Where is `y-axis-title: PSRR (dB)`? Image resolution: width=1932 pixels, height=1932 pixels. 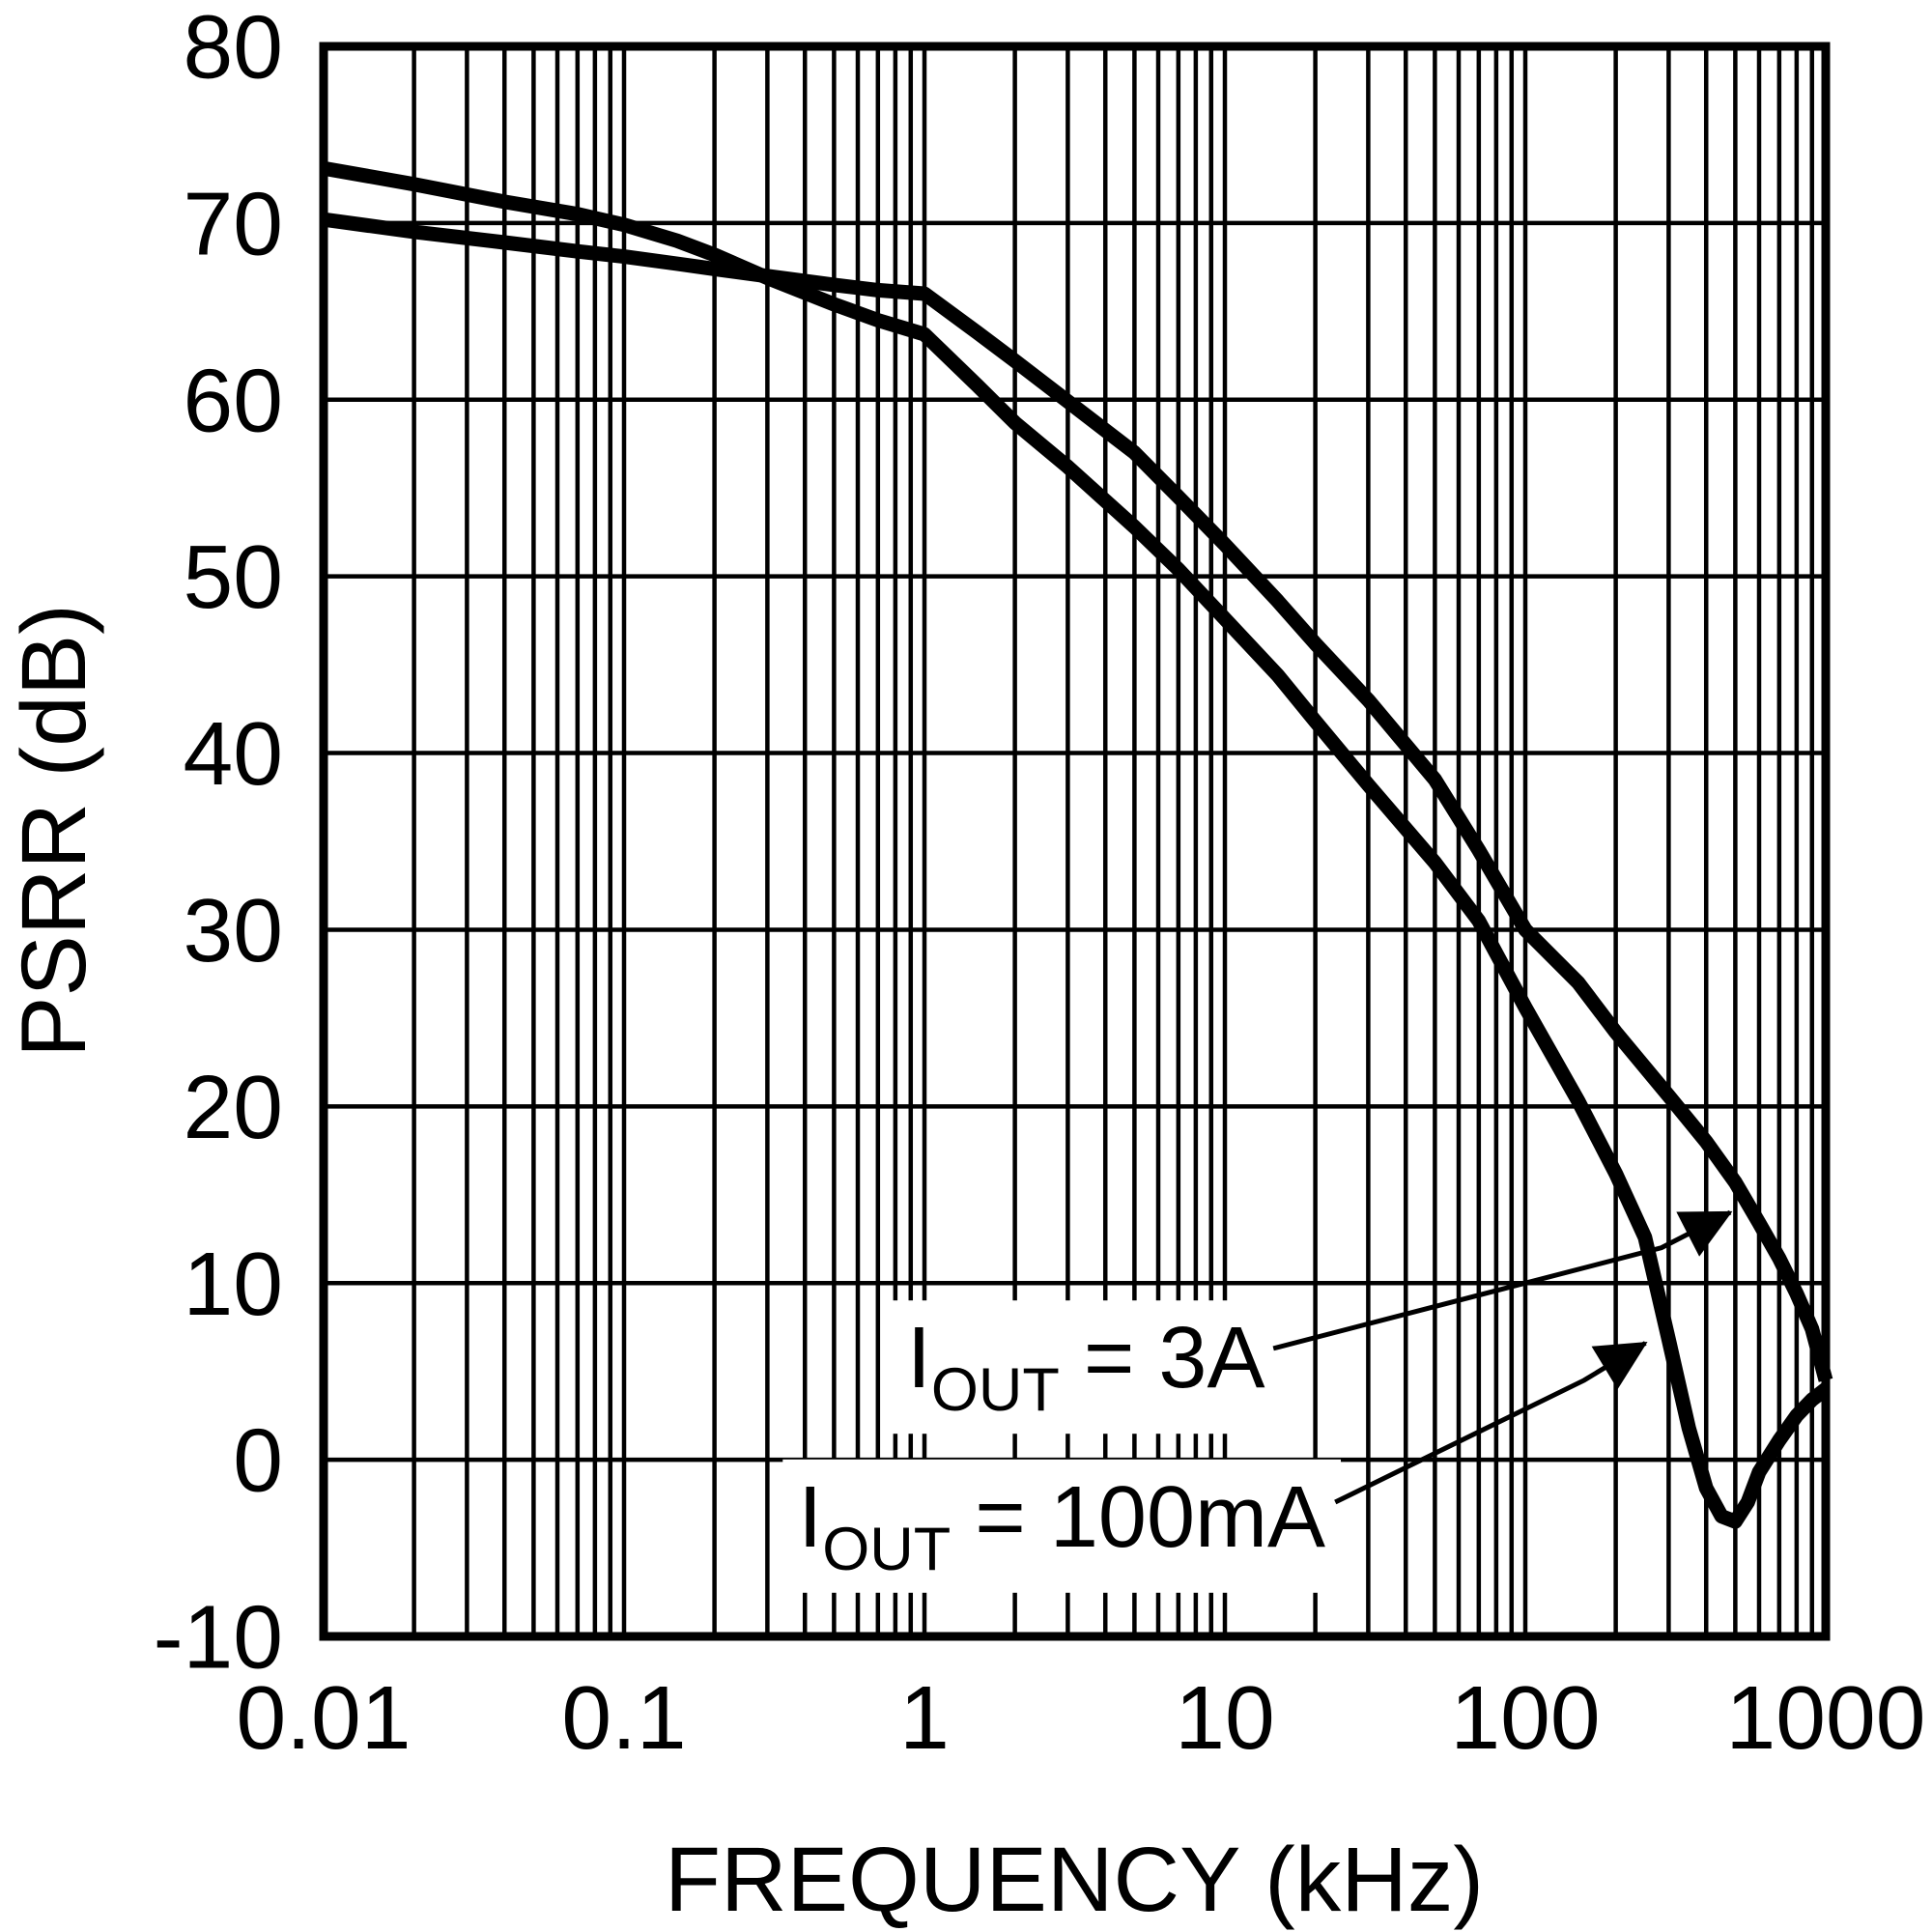
y-axis-title: PSRR (dB) is located at coordinates (54, 831).